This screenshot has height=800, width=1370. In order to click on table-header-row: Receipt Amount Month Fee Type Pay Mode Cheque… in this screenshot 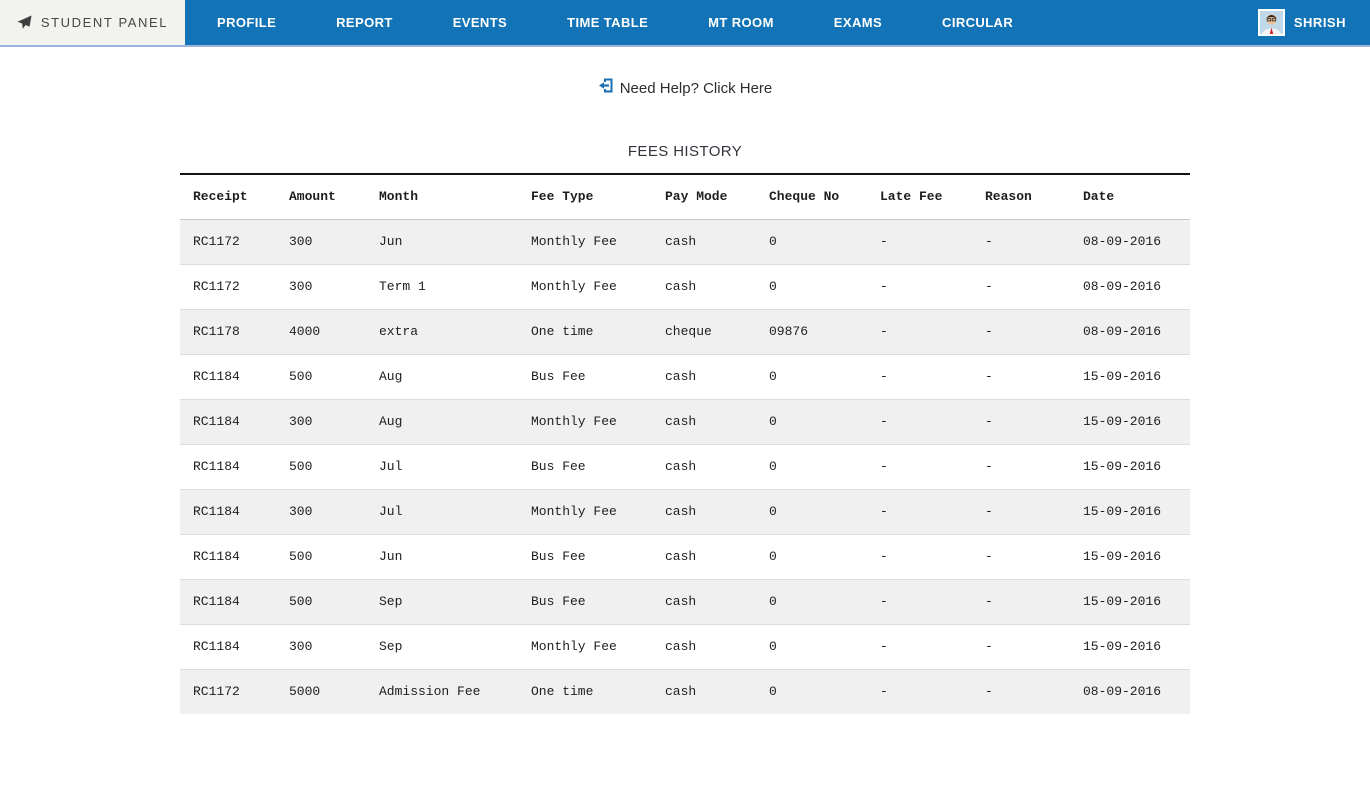, I will do `click(685, 197)`.